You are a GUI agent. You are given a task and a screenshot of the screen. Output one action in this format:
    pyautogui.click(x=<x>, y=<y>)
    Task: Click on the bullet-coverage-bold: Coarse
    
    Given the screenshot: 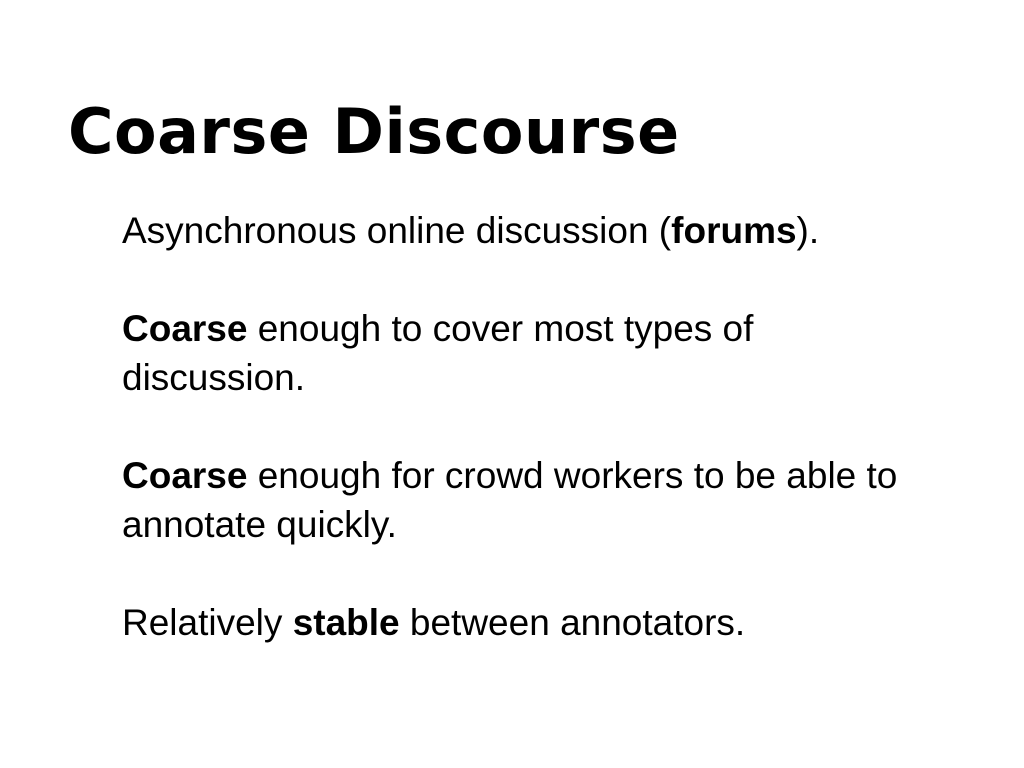 What is the action you would take?
    pyautogui.click(x=185, y=328)
    